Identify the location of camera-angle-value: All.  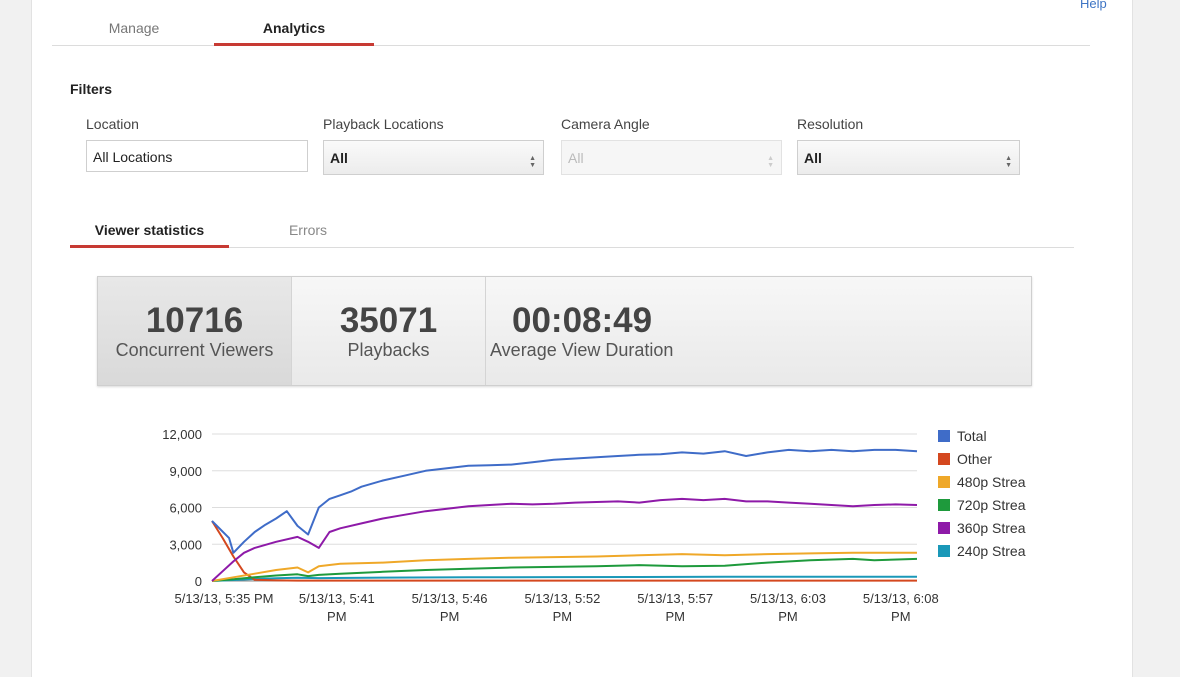
(576, 158).